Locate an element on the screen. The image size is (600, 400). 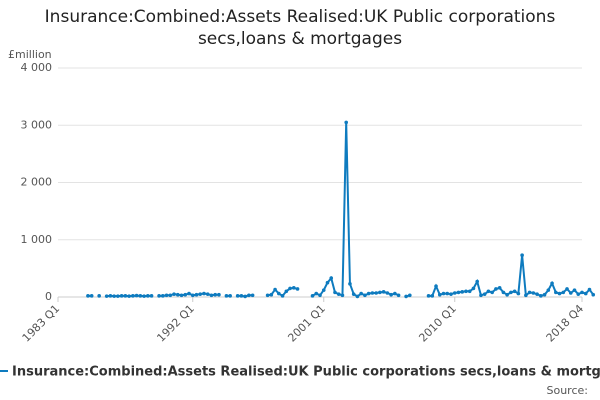
y-tick-label: 4 000 is located at coordinates (37, 67).